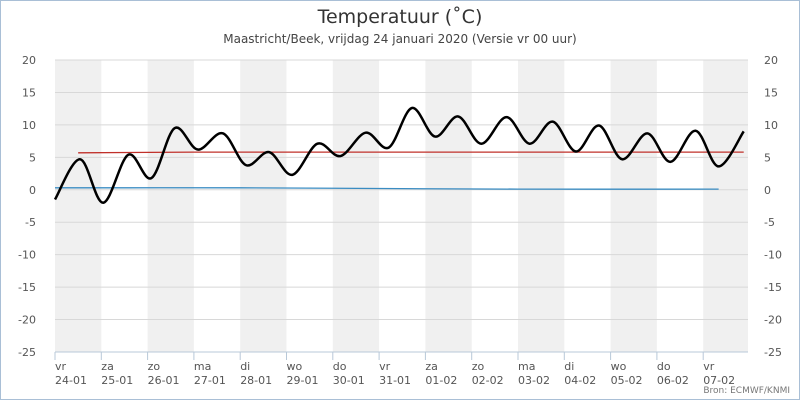 The width and height of the screenshot is (800, 400). Describe the element at coordinates (580, 380) in the screenshot. I see `x-tick-date: 04-02` at that location.